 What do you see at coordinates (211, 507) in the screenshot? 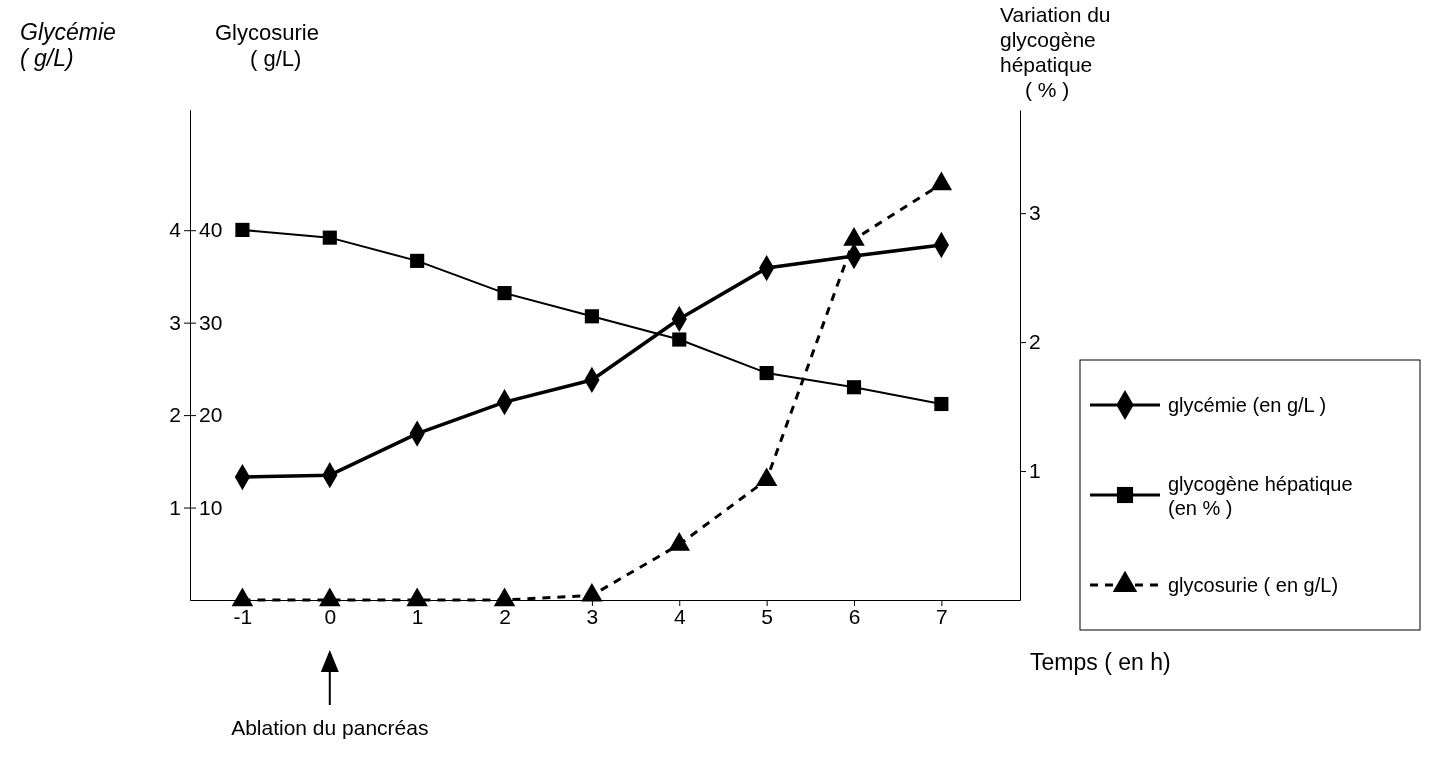
I see `y2-tick-label: 10` at bounding box center [211, 507].